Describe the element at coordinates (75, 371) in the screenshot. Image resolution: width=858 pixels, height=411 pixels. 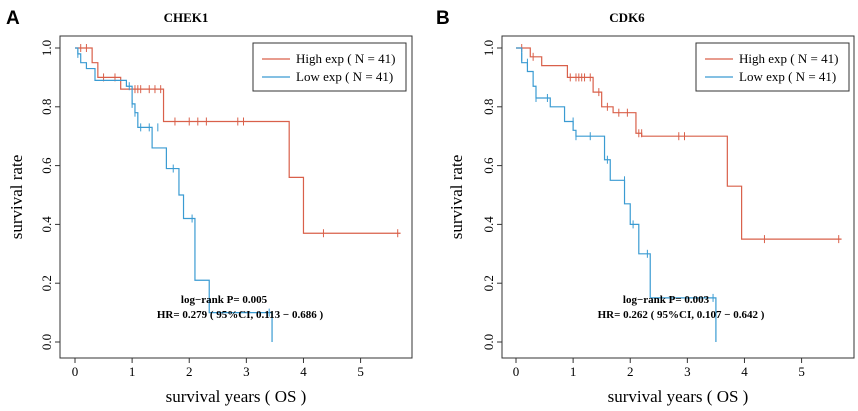
I see `x-tick-label-a: 0` at that location.